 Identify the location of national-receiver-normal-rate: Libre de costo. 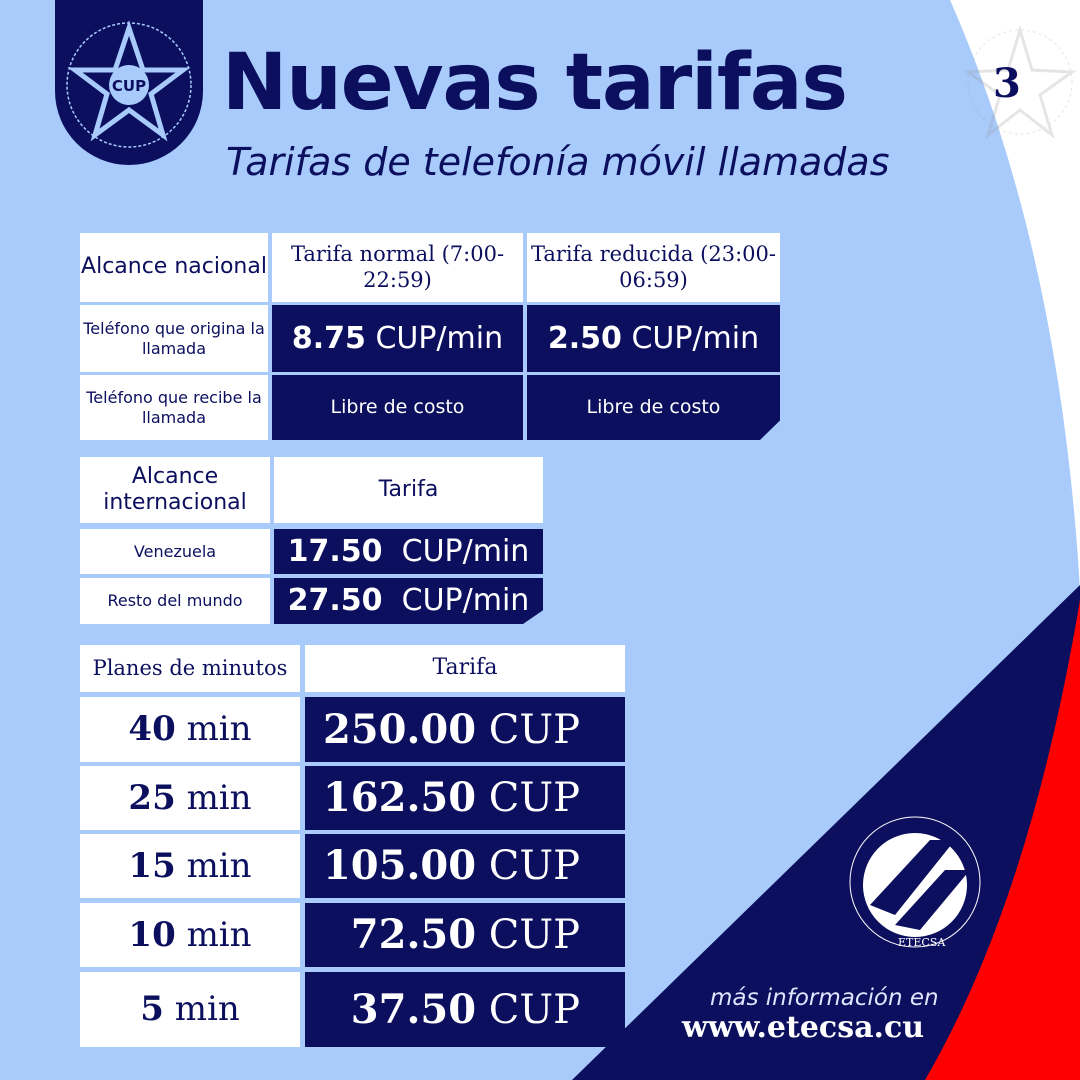
(397, 407).